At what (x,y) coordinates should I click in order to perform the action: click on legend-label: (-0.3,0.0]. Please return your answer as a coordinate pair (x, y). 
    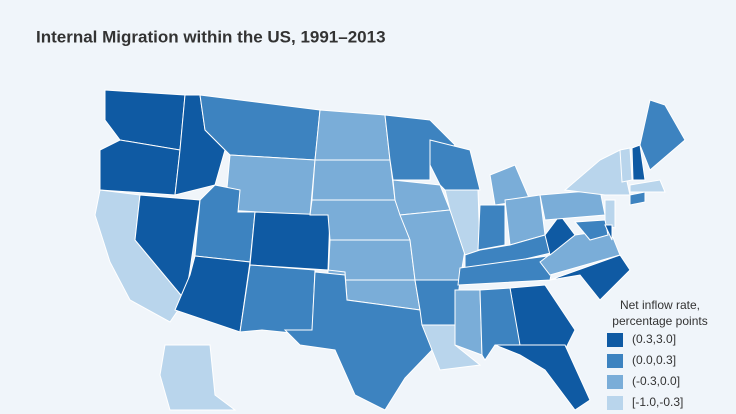
    Looking at the image, I should click on (656, 381).